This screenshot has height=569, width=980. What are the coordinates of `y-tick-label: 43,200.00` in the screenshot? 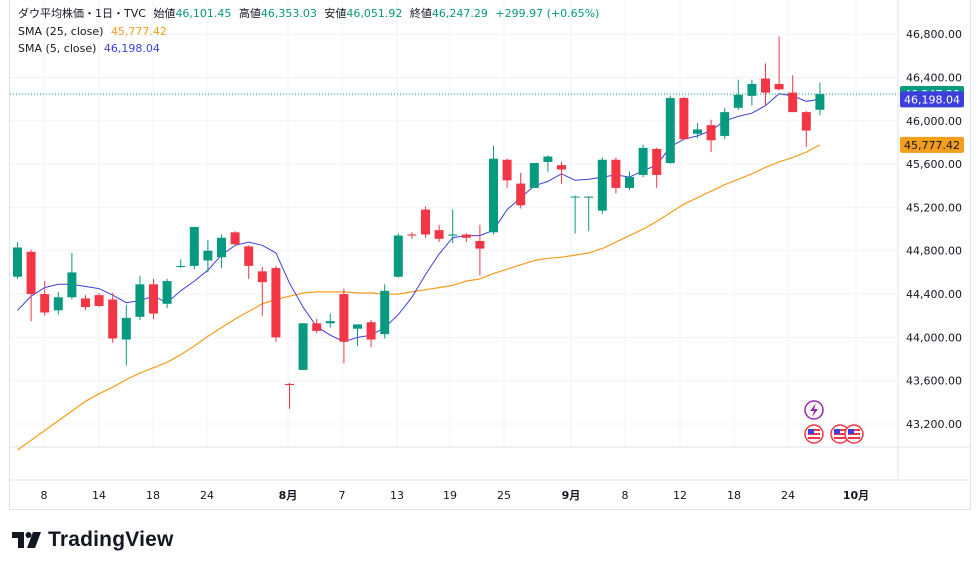 It's located at (934, 424).